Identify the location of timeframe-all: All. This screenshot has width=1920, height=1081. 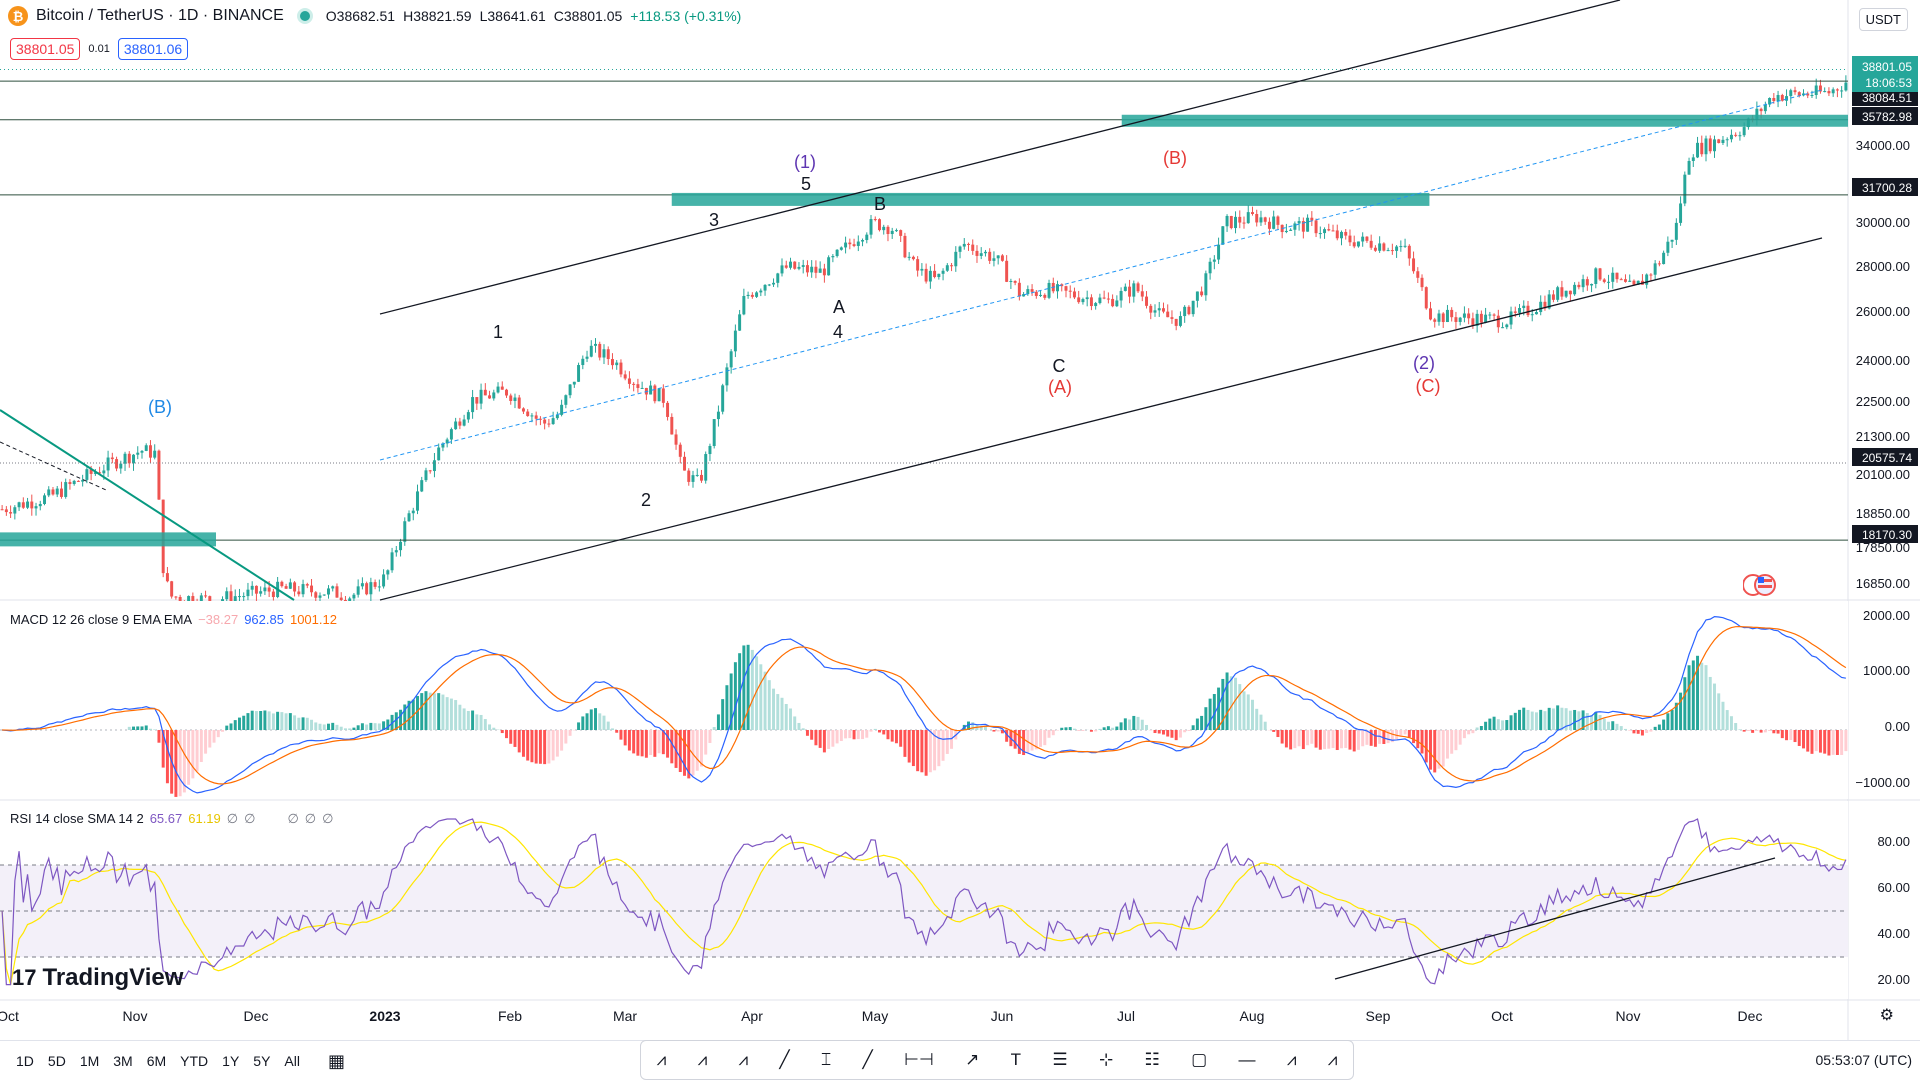
(292, 1061).